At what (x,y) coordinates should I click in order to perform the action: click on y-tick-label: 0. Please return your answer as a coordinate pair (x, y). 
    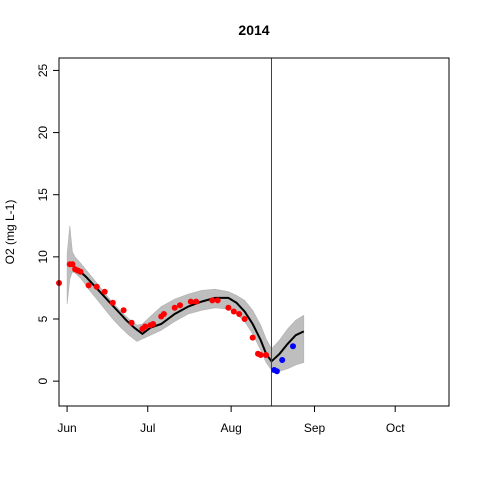
    Looking at the image, I should click on (43, 380).